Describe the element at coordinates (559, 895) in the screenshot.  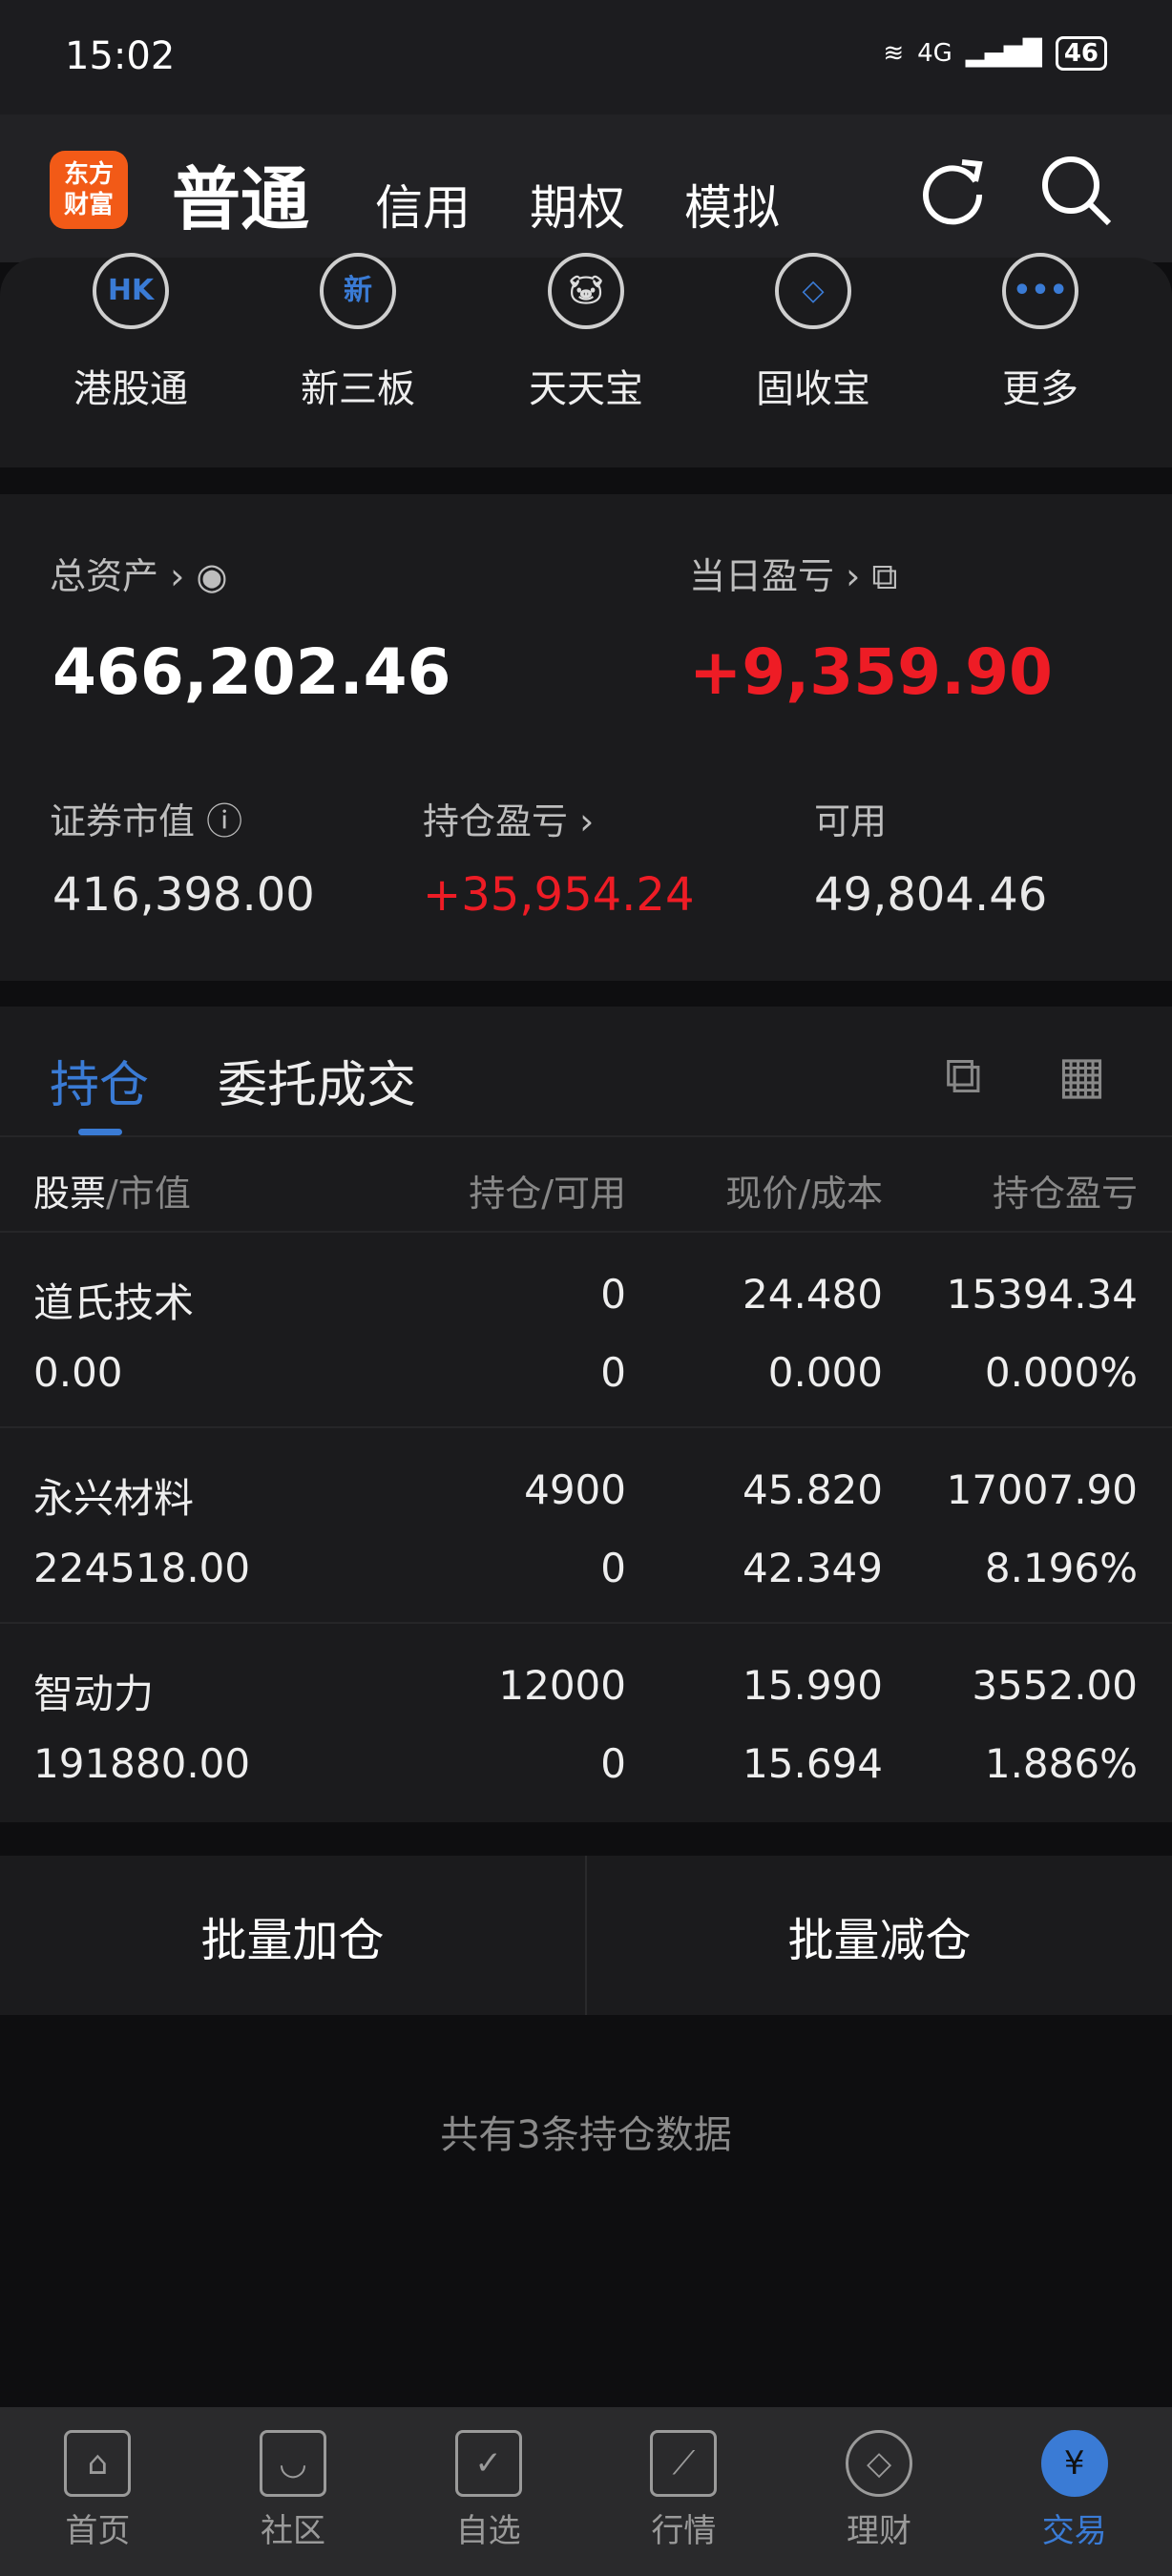
I see `position-pnl-value: +35,954.24` at that location.